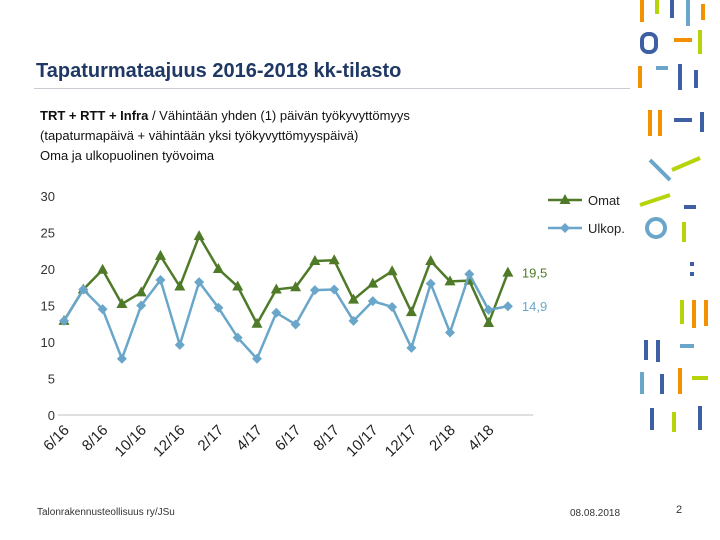  Describe the element at coordinates (48, 196) in the screenshot. I see `y-tick-label: 30` at that location.